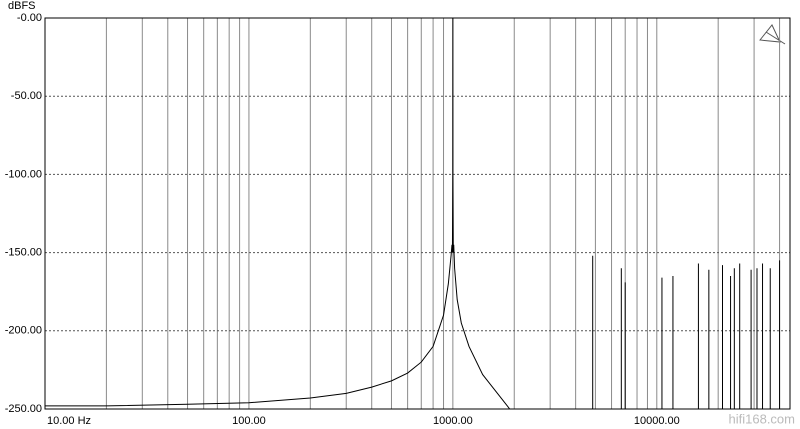 The width and height of the screenshot is (800, 429). Describe the element at coordinates (249, 421) in the screenshot. I see `x-tick-label: 100.00` at that location.